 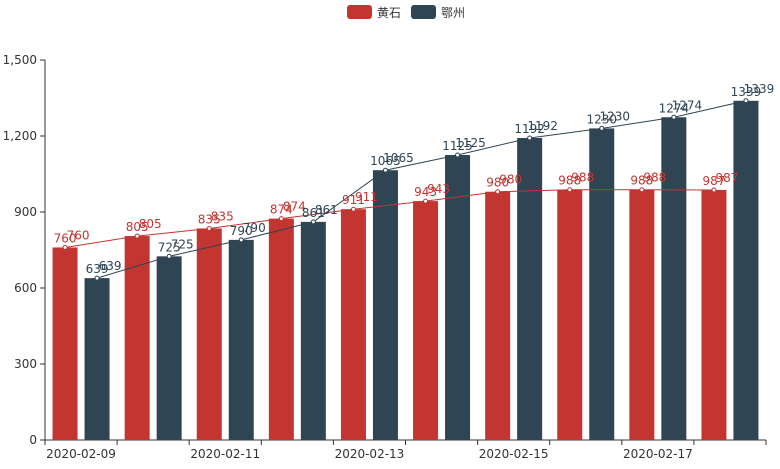 What do you see at coordinates (182, 244) in the screenshot?
I see `line-value-label: 725` at bounding box center [182, 244].